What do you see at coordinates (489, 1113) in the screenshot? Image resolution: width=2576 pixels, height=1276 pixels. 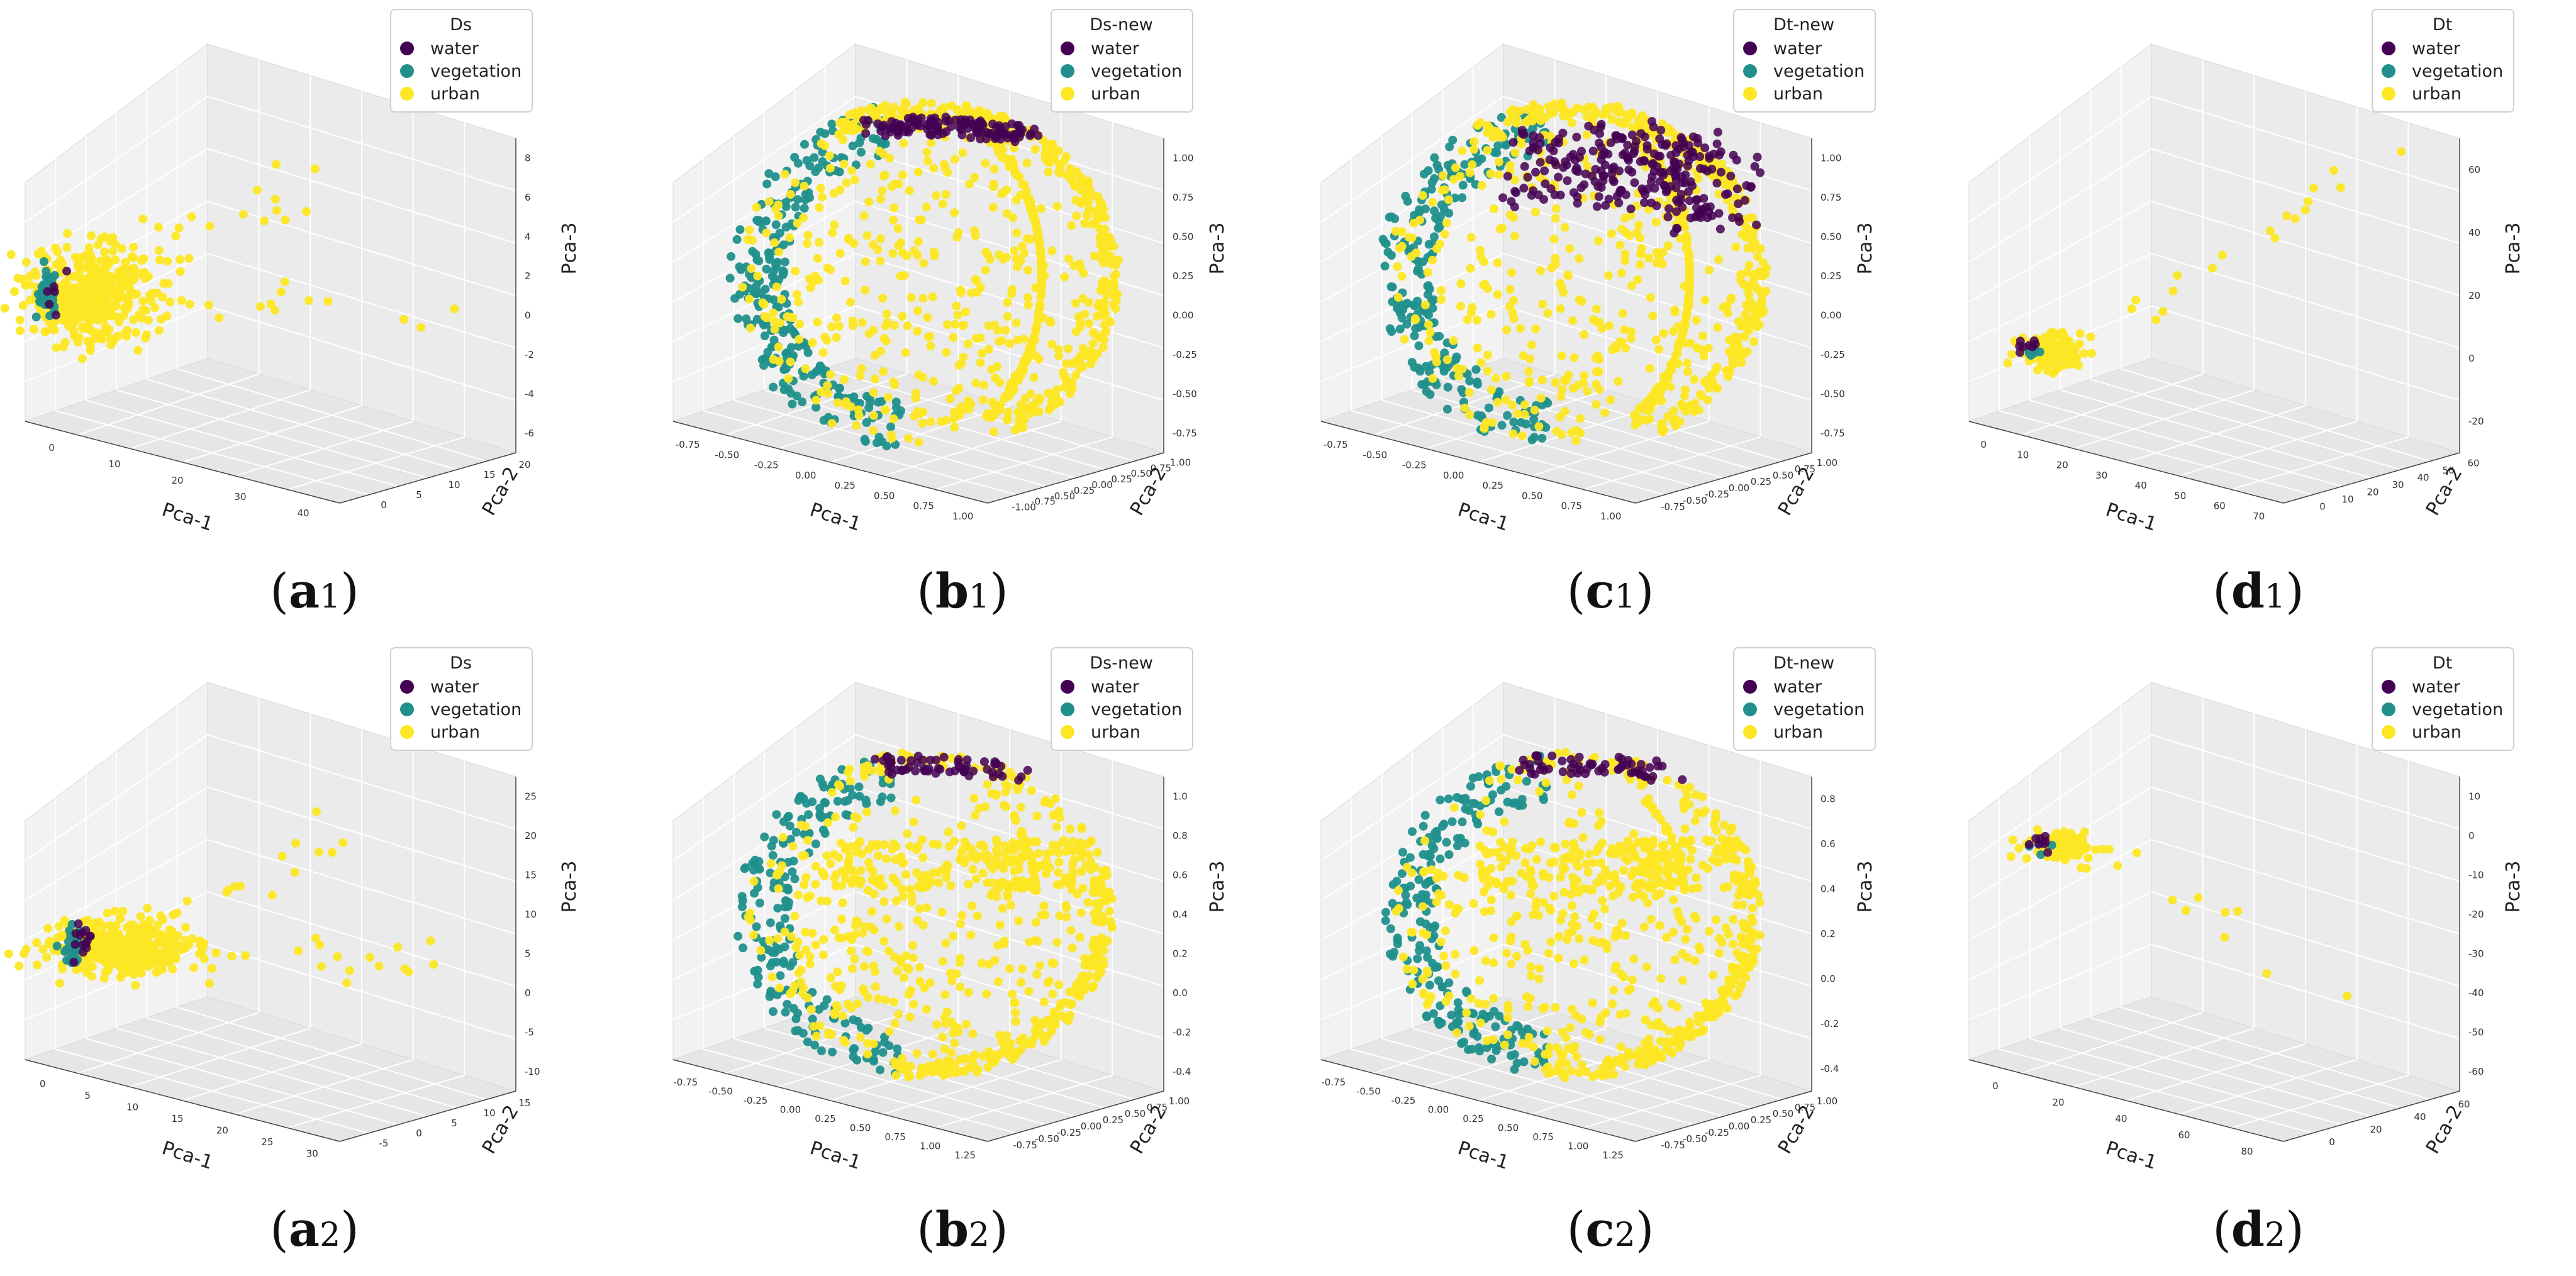 I see `y-tick-label: 10` at bounding box center [489, 1113].